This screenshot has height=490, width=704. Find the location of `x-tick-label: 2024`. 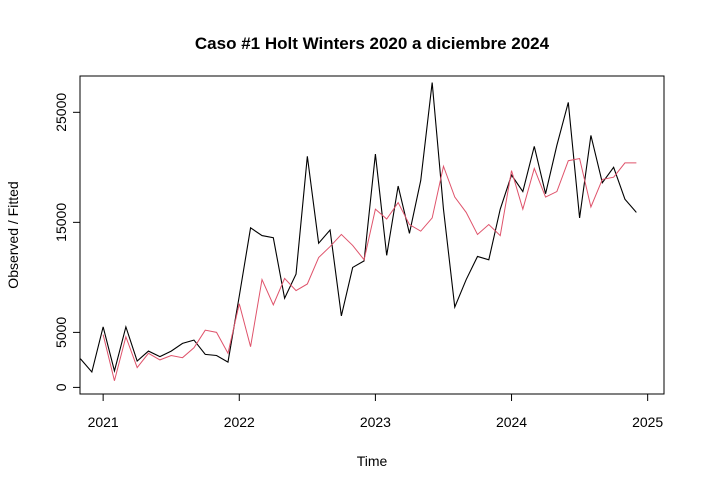

x-tick-label: 2024 is located at coordinates (511, 422).